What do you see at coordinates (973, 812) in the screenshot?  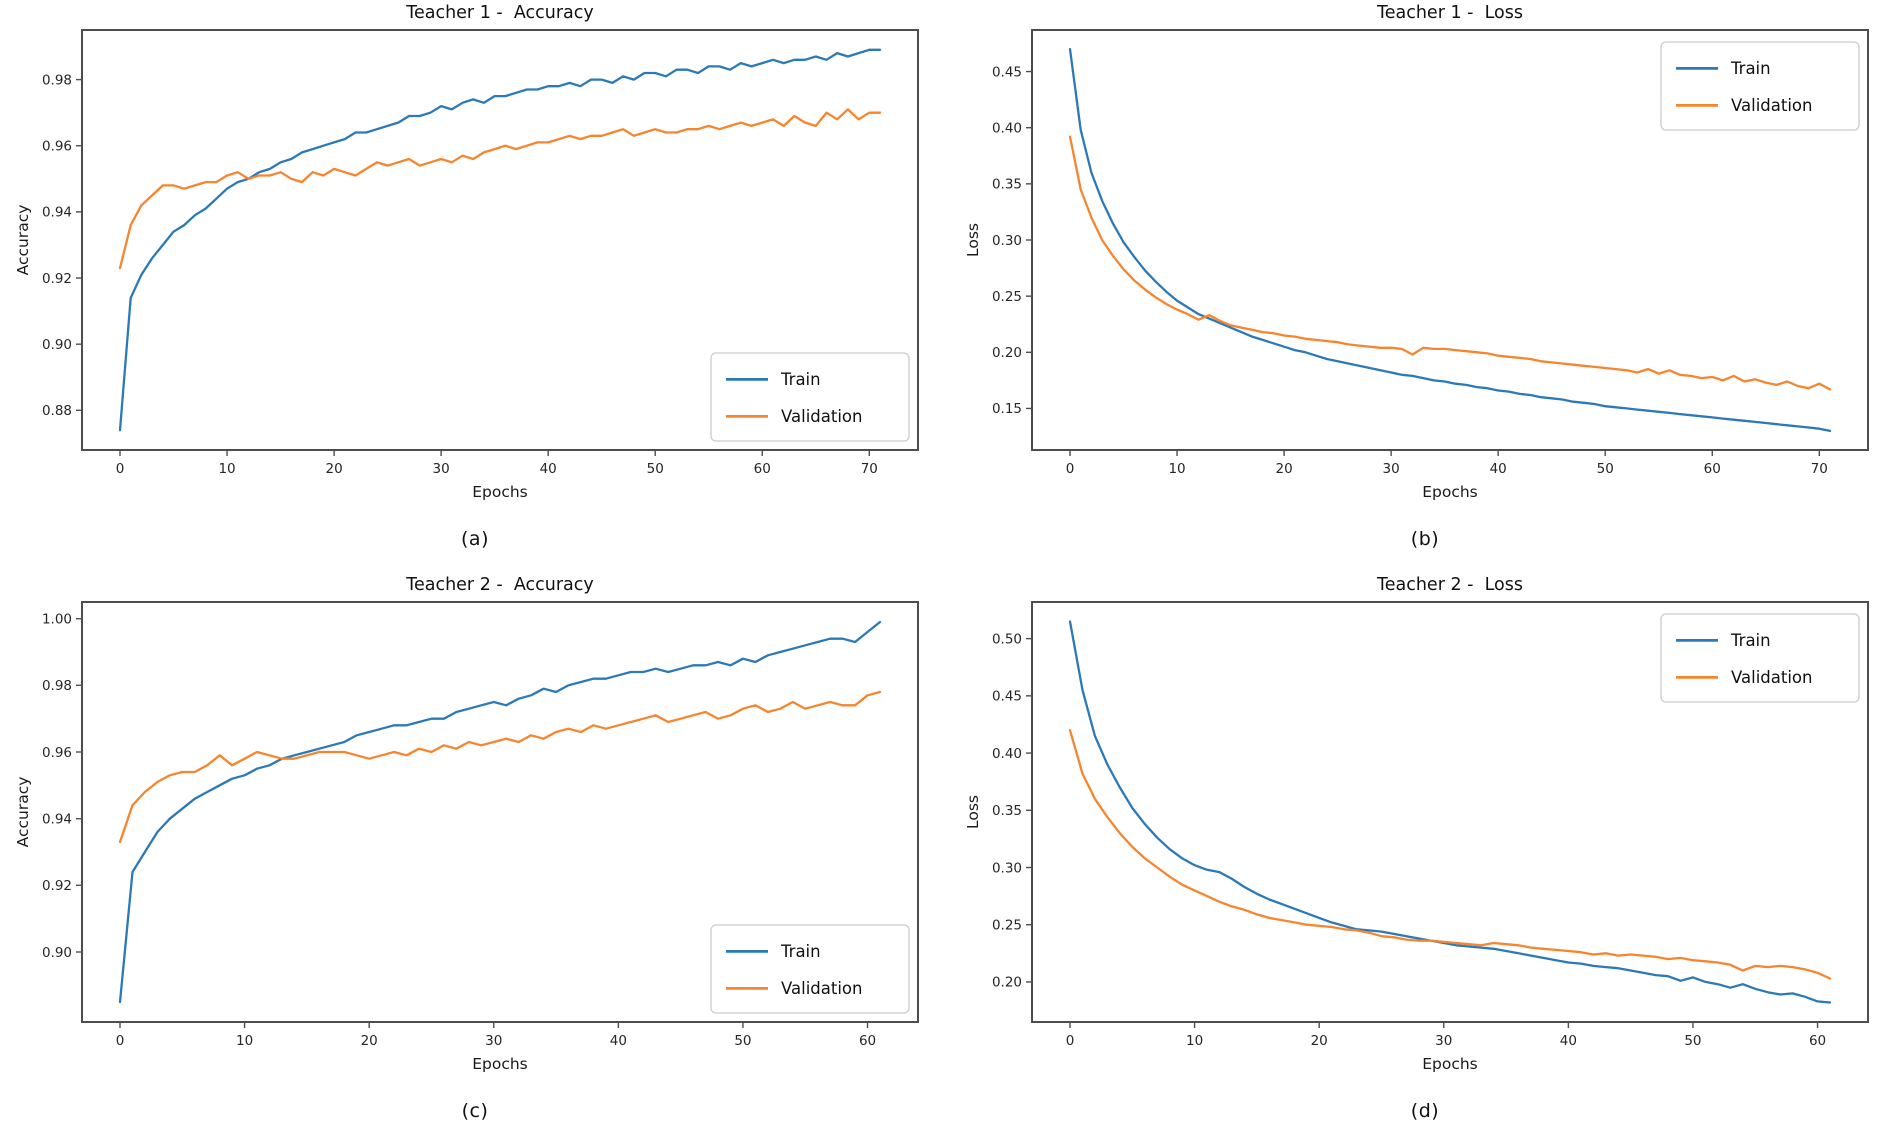 I see `y-axis-label: Loss` at bounding box center [973, 812].